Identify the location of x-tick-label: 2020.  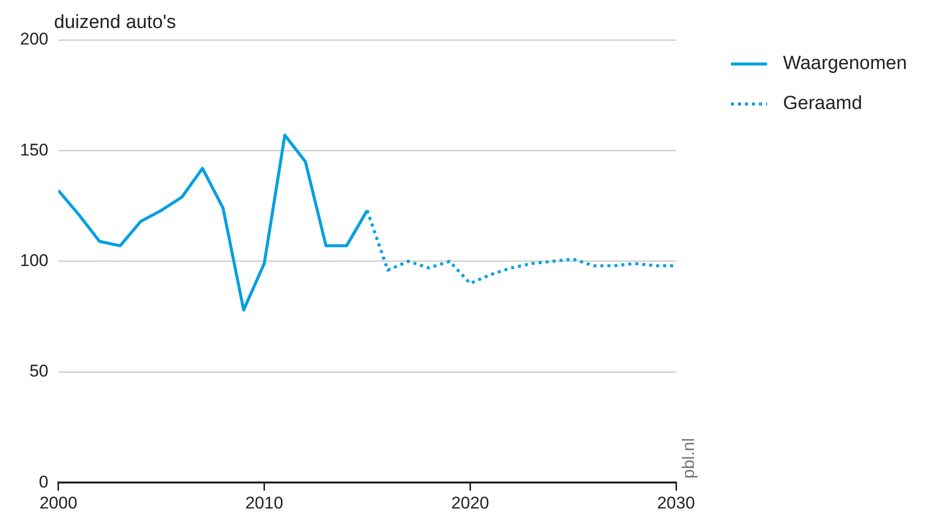
(470, 502).